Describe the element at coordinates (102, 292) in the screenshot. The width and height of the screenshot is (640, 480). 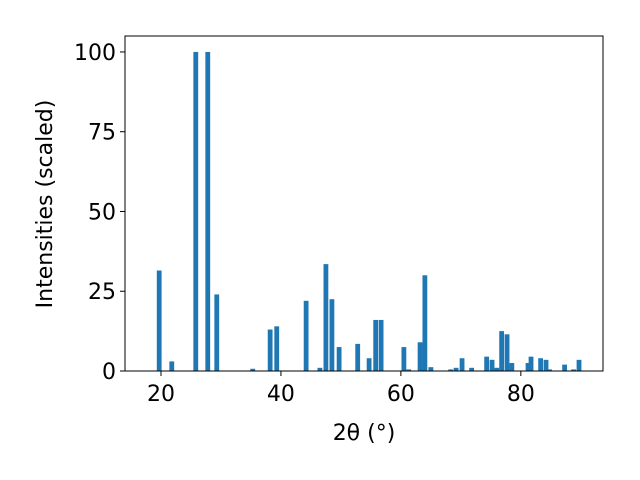
I see `y-tick-label: 25` at that location.